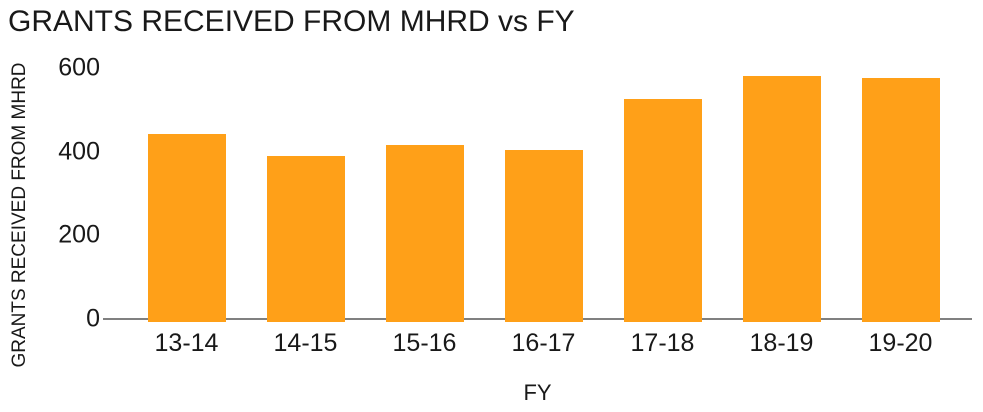  I want to click on bar-slot: 13-14, so click(186, 212).